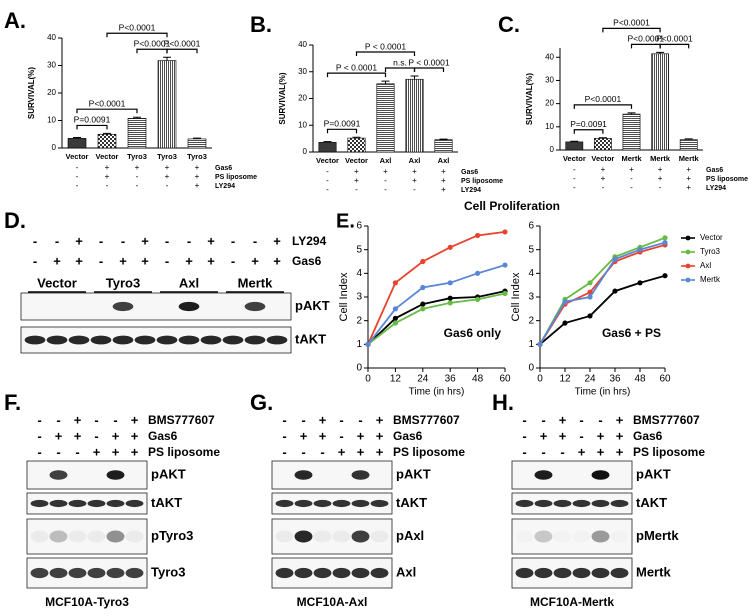 This screenshot has width=754, height=616. What do you see at coordinates (549, 126) in the screenshot?
I see `y-tick-label: 10` at bounding box center [549, 126].